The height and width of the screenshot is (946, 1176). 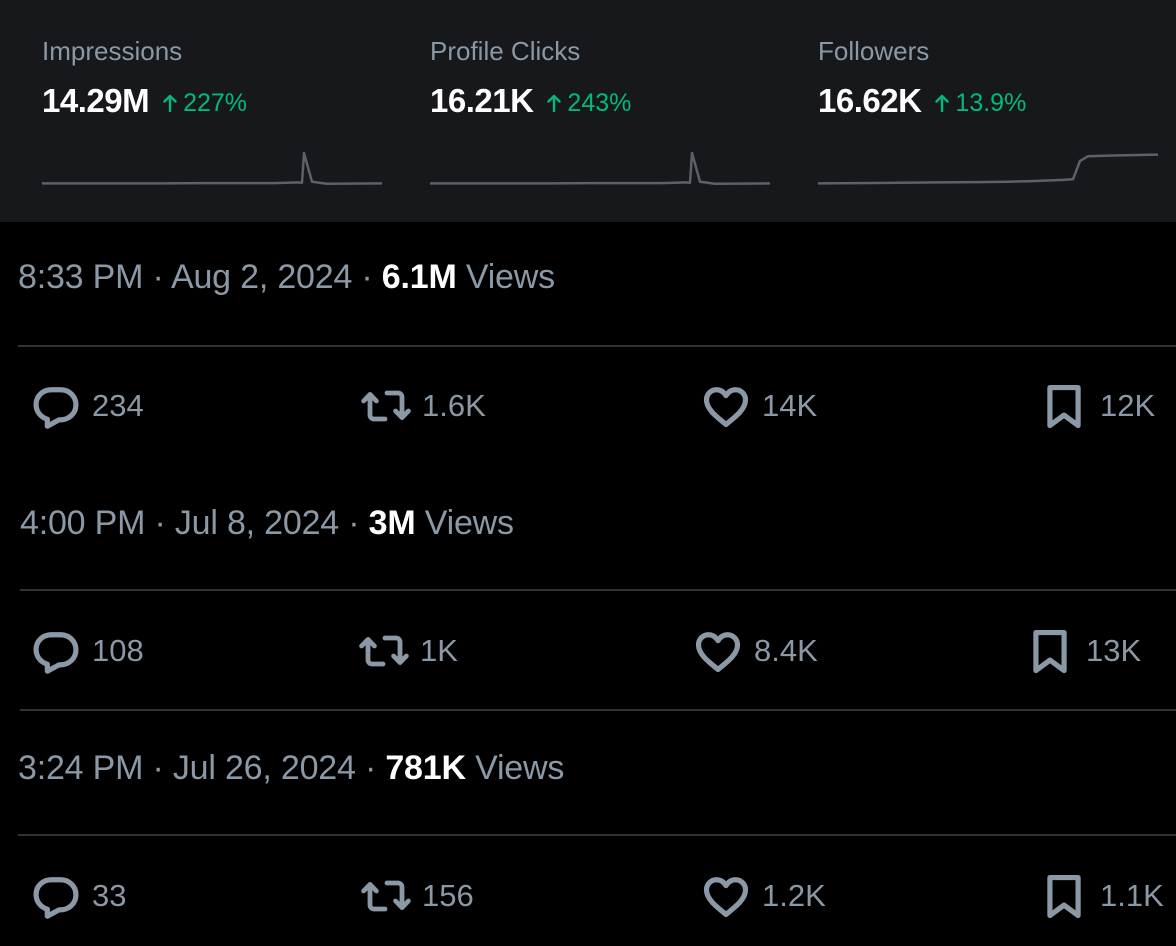 What do you see at coordinates (448, 895) in the screenshot?
I see `repost-count: 156` at bounding box center [448, 895].